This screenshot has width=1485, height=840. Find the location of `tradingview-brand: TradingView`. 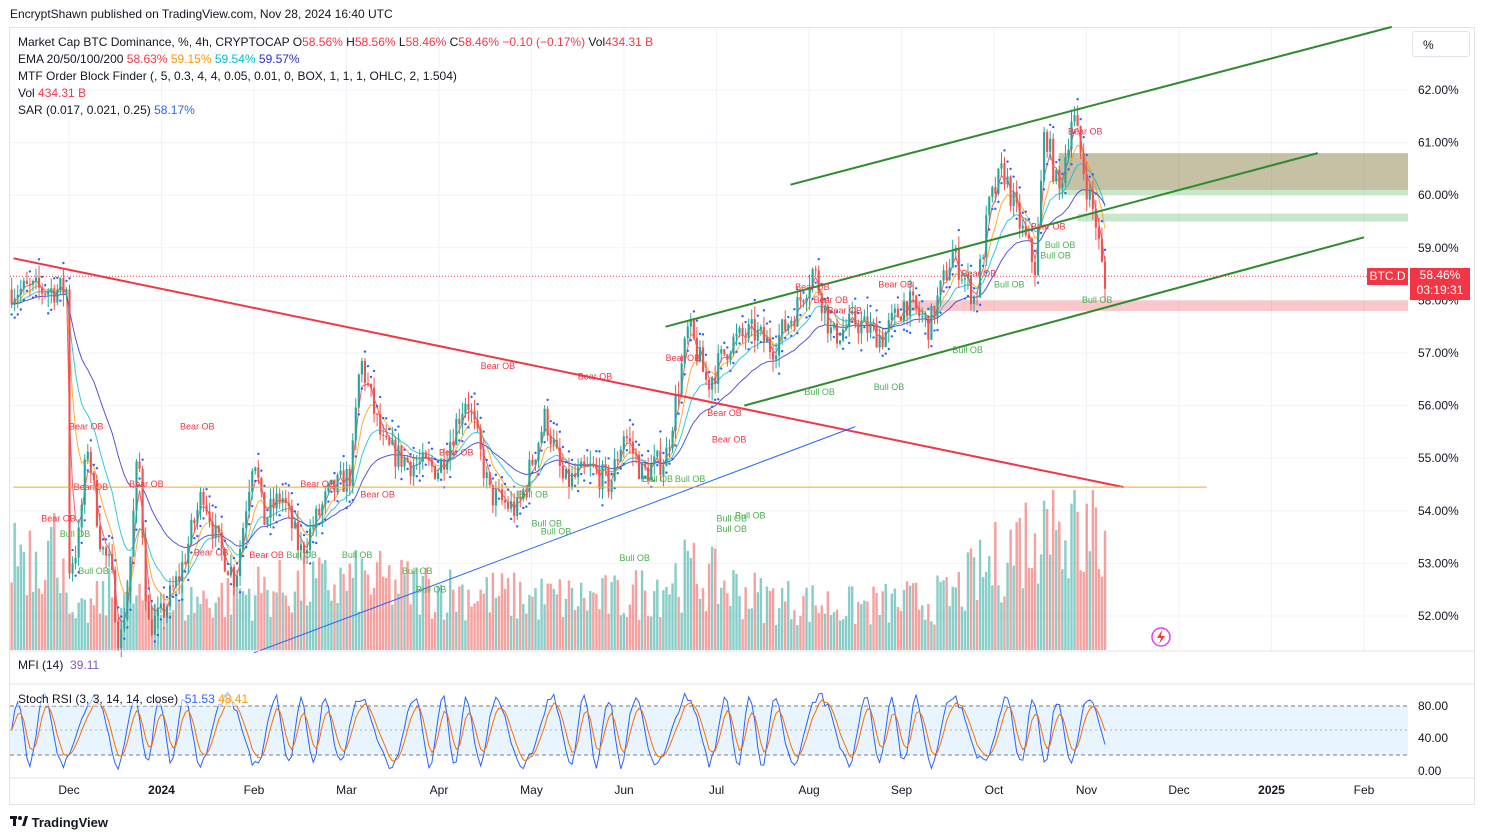

tradingview-brand: TradingView is located at coordinates (59, 822).